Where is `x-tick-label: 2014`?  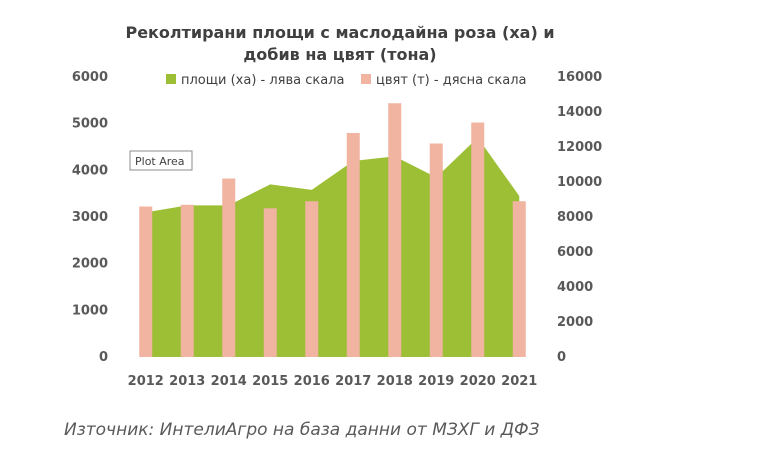 x-tick-label: 2014 is located at coordinates (229, 381).